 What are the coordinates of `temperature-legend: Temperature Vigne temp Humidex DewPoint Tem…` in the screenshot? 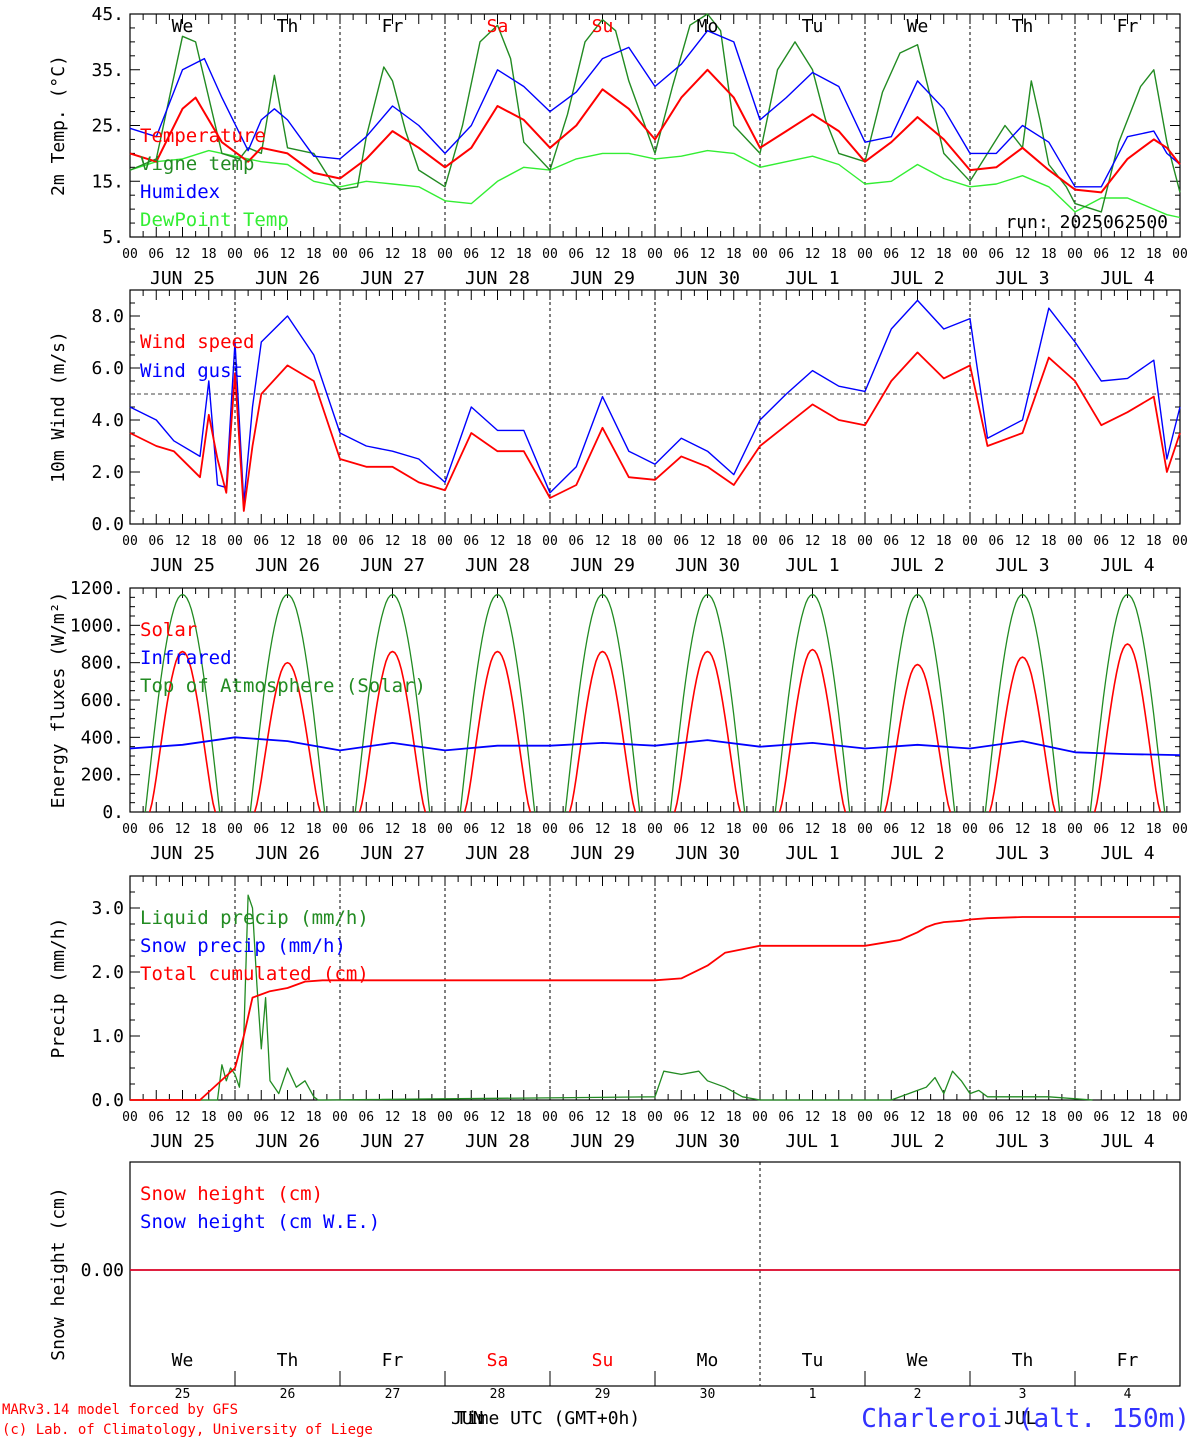 It's located at (214, 178).